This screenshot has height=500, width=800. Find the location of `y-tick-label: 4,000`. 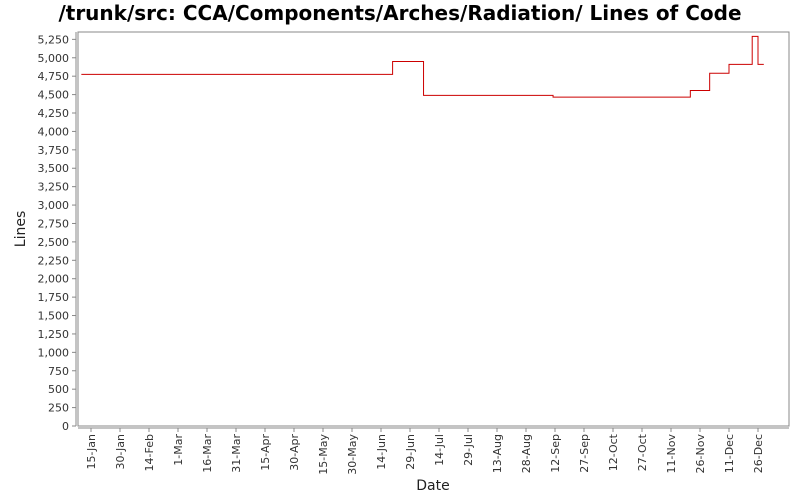

y-tick-label: 4,000 is located at coordinates (54, 131).